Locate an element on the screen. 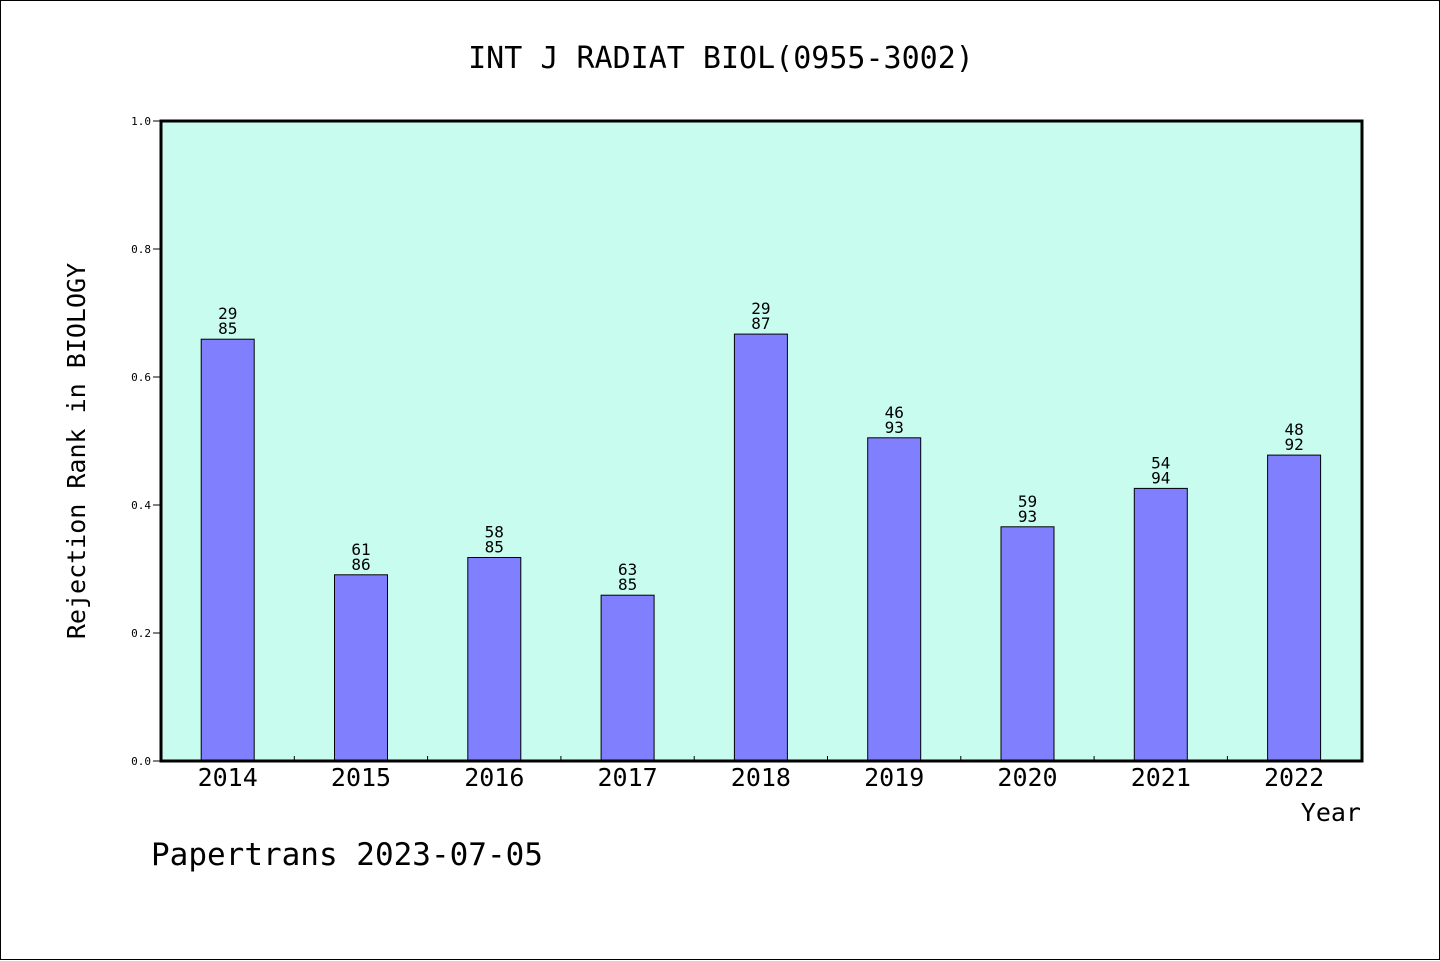  bar-label-2019-rank: 46 is located at coordinates (894, 412).